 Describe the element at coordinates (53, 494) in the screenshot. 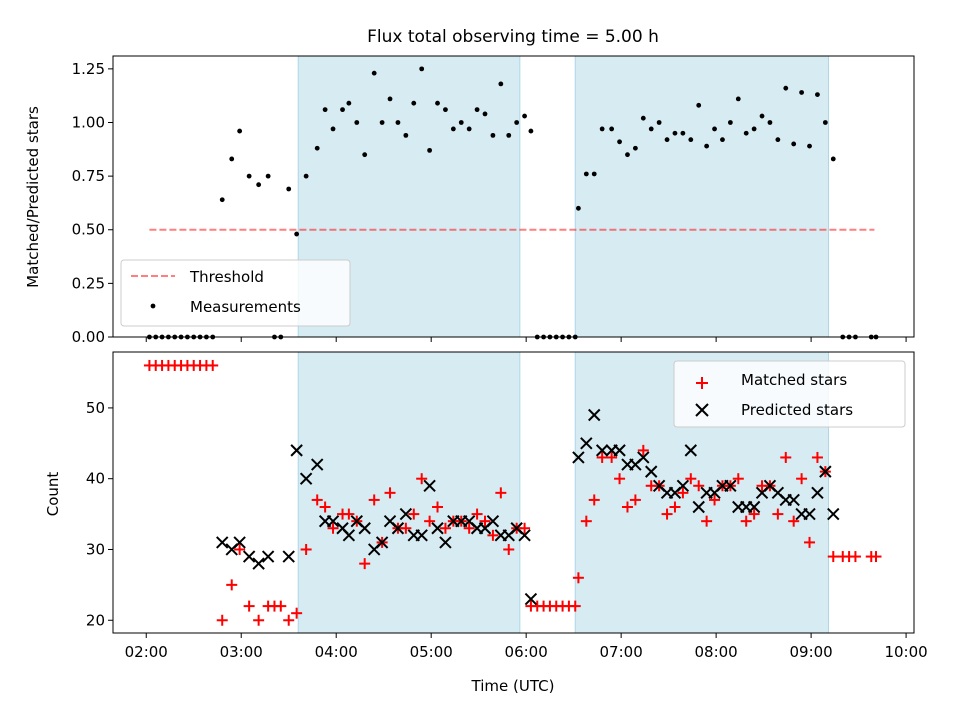

I see `bottom-y-axis-label: Count` at that location.